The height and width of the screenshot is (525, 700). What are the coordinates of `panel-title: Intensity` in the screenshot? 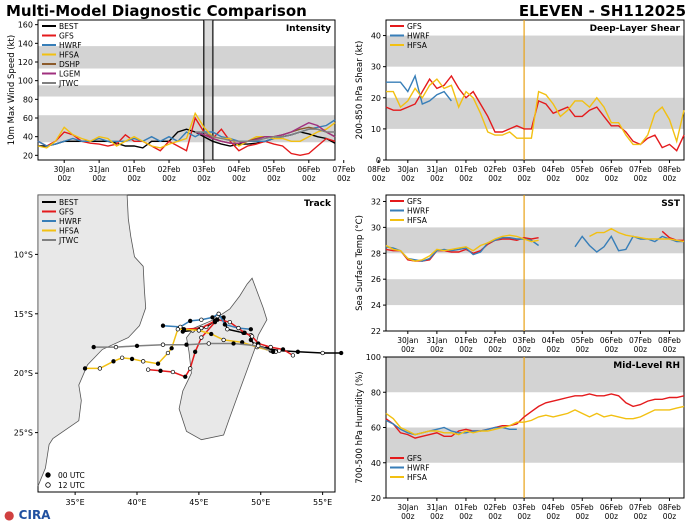 It's located at (308, 29).